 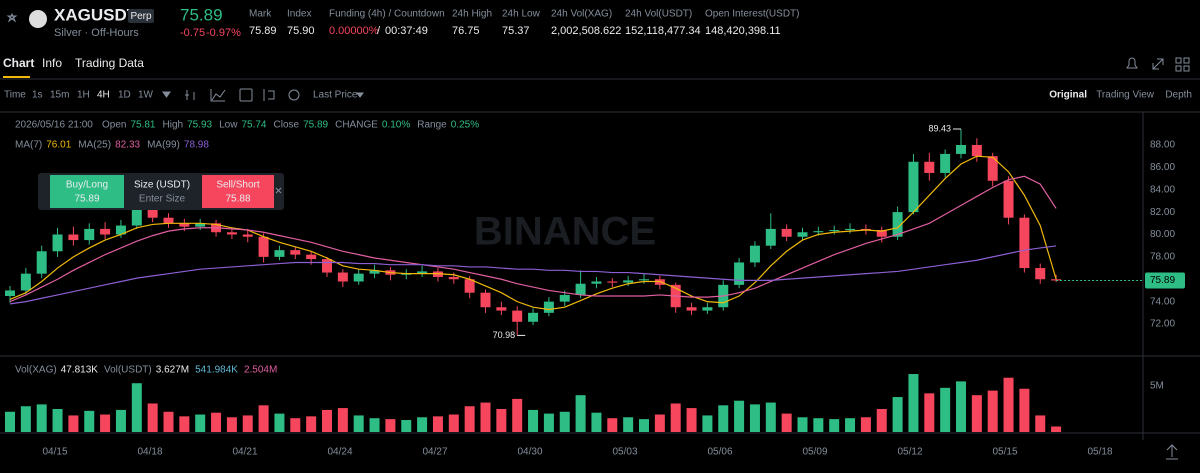 What do you see at coordinates (54, 125) in the screenshot?
I see `legend-time: 2026/05/16 21:00` at bounding box center [54, 125].